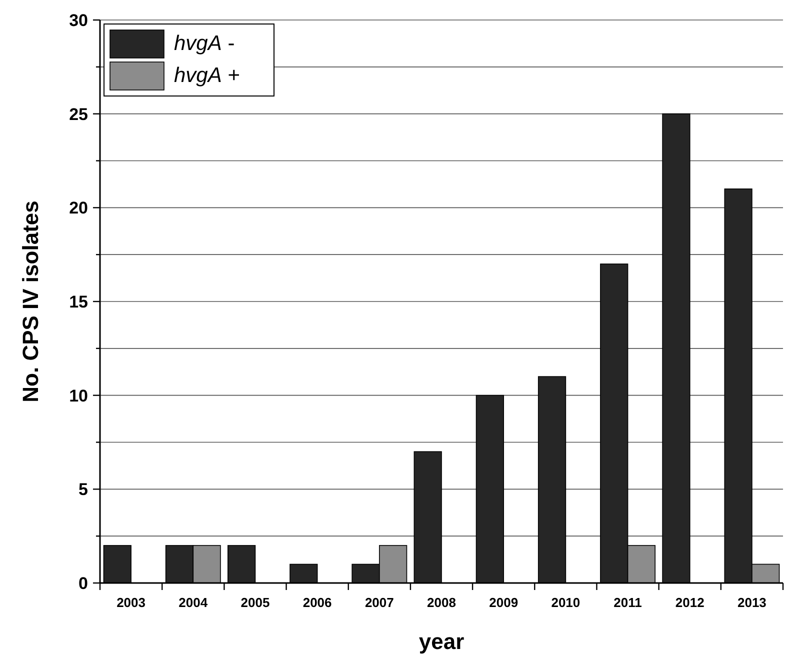 This screenshot has width=801, height=671. Describe the element at coordinates (379, 602) in the screenshot. I see `x-tick-label: 2007` at that location.